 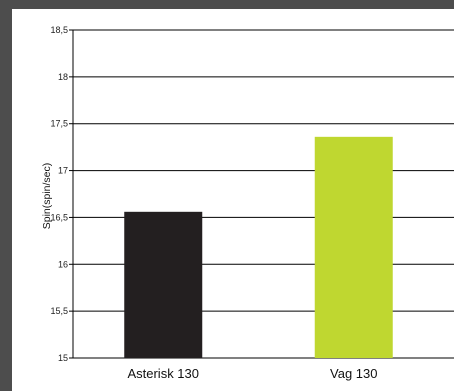 What do you see at coordinates (47, 196) in the screenshot?
I see `y-axis-label: Spin(spin/sec)` at bounding box center [47, 196].